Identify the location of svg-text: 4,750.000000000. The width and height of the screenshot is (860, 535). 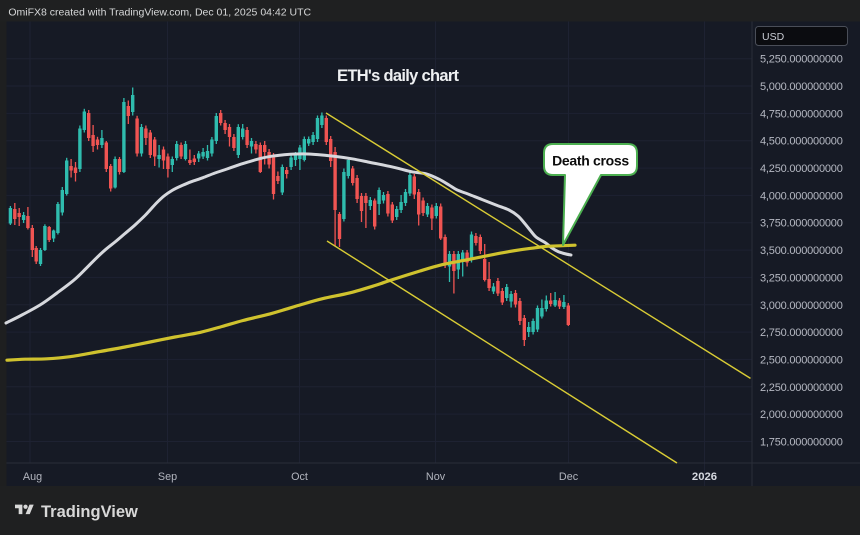
(801, 114).